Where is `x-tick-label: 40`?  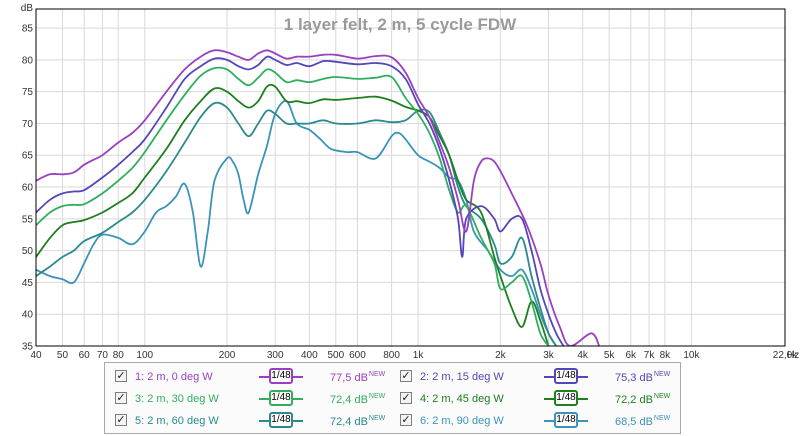 x-tick-label: 40 is located at coordinates (36, 355).